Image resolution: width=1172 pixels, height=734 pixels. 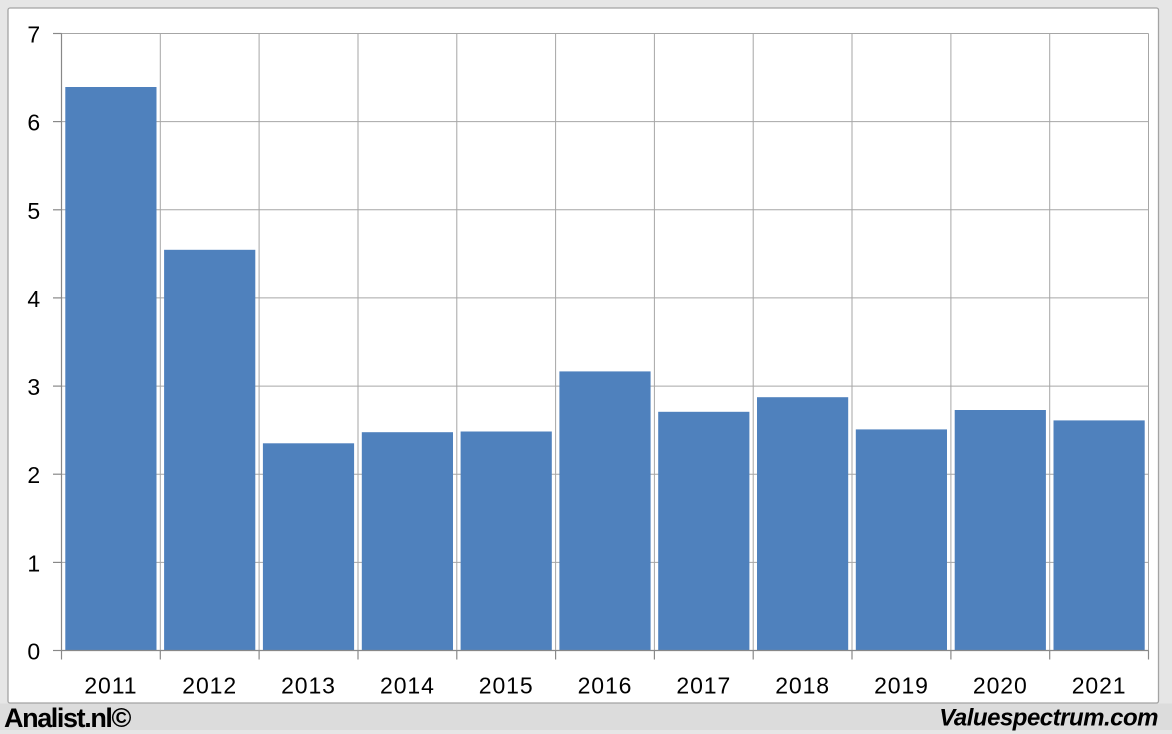 What do you see at coordinates (605, 685) in the screenshot?
I see `svg-text: 2016` at bounding box center [605, 685].